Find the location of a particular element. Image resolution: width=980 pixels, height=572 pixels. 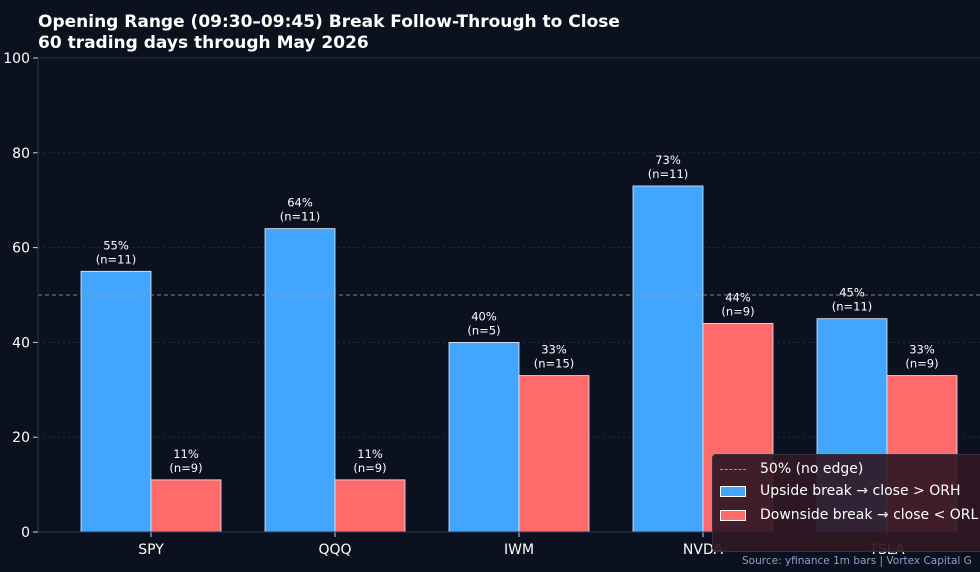

x-tick-label: SPY is located at coordinates (151, 550).